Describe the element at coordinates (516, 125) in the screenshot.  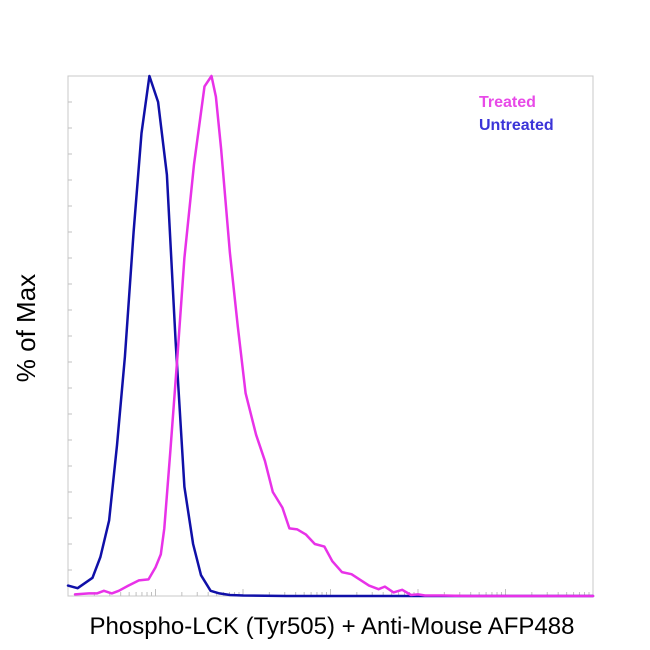
I see `legend-entry-untreated: Untreated` at that location.